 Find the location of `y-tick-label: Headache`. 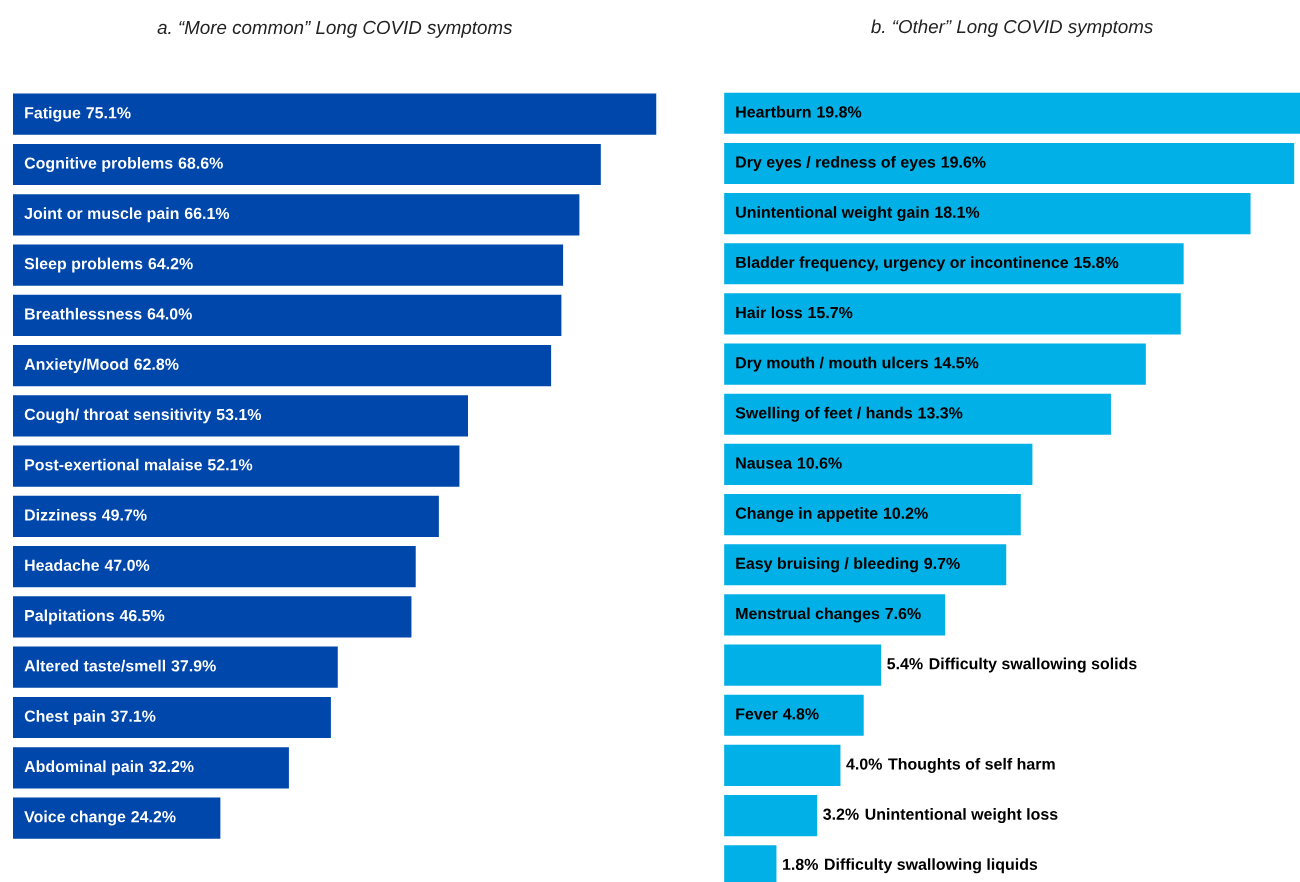

y-tick-label: Headache is located at coordinates (62, 565).